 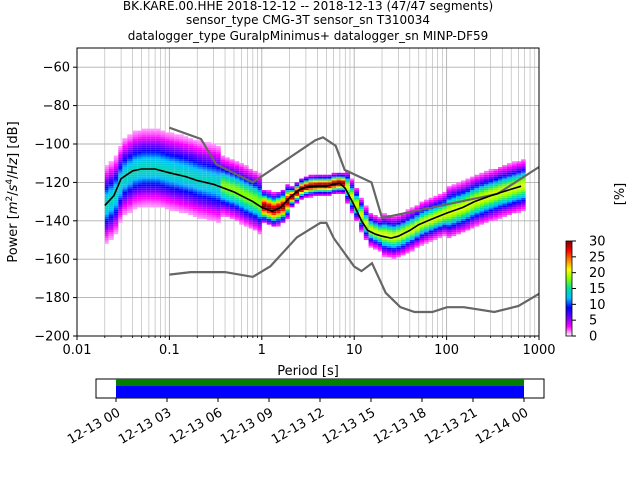 What do you see at coordinates (354, 173) in the screenshot?
I see `noise-model-nhnm` at bounding box center [354, 173].